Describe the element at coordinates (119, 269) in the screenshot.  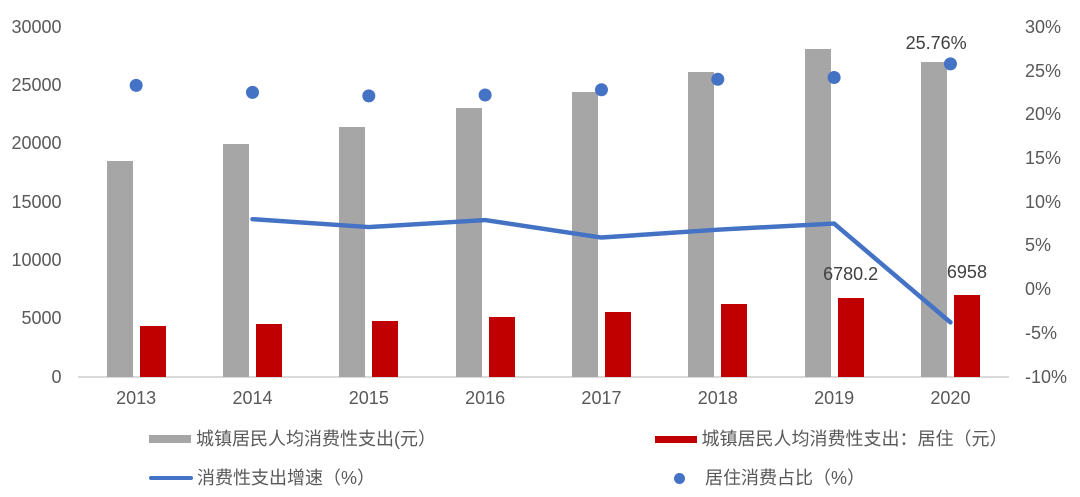
I see `bar-consumption-2013` at that location.